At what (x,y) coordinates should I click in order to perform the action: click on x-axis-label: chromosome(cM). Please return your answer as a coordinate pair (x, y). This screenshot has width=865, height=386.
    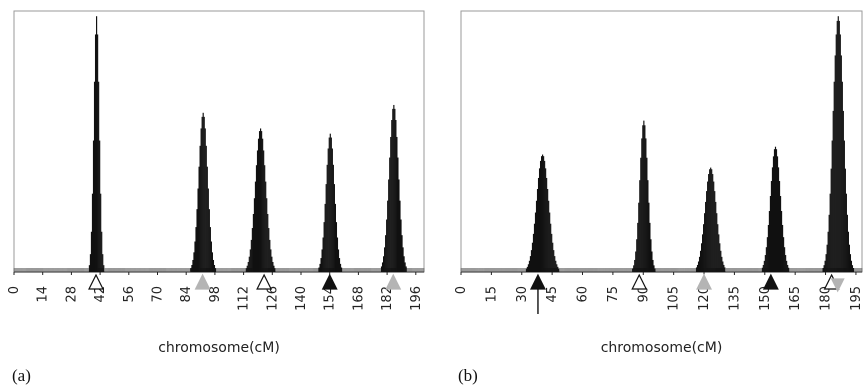
    Looking at the image, I should click on (662, 348).